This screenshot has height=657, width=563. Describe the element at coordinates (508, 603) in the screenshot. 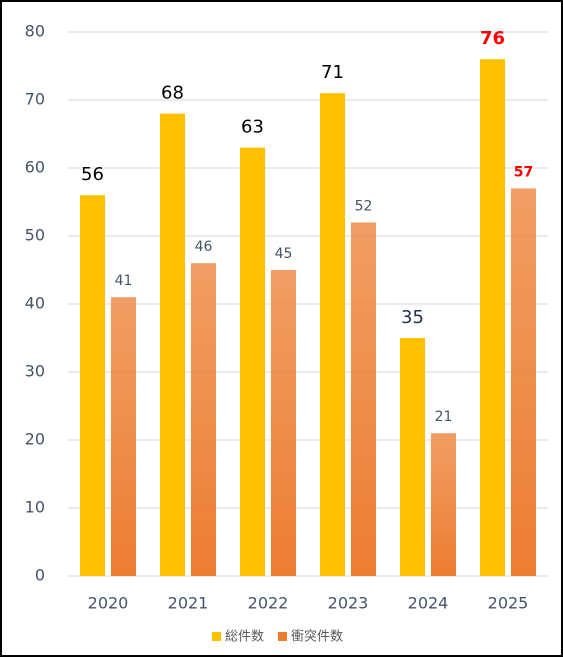

I see `x-tick-label: 2025` at that location.